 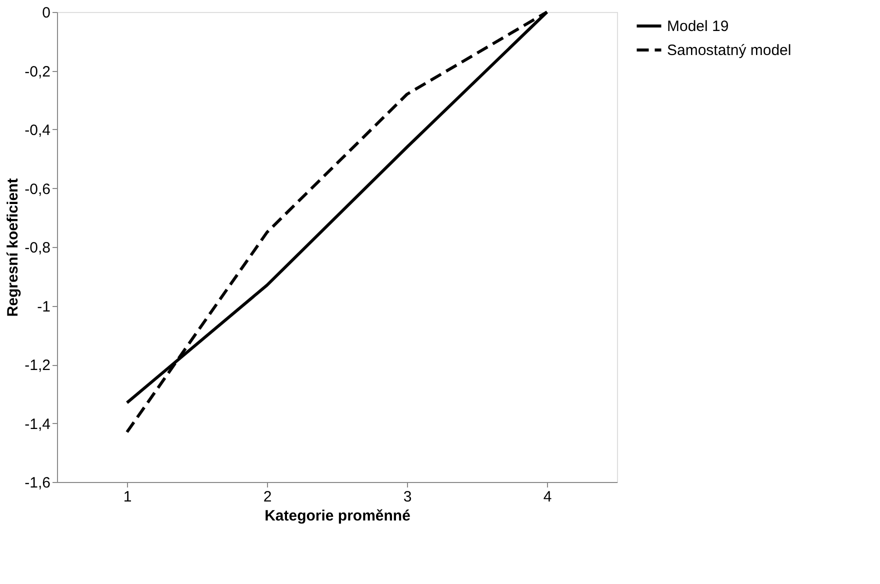 I want to click on y-tick-label: -0,8, so click(x=37, y=248).